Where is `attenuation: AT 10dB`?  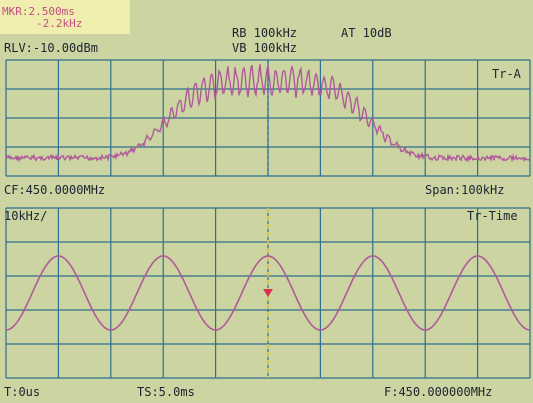
attenuation: AT 10dB is located at coordinates (366, 33).